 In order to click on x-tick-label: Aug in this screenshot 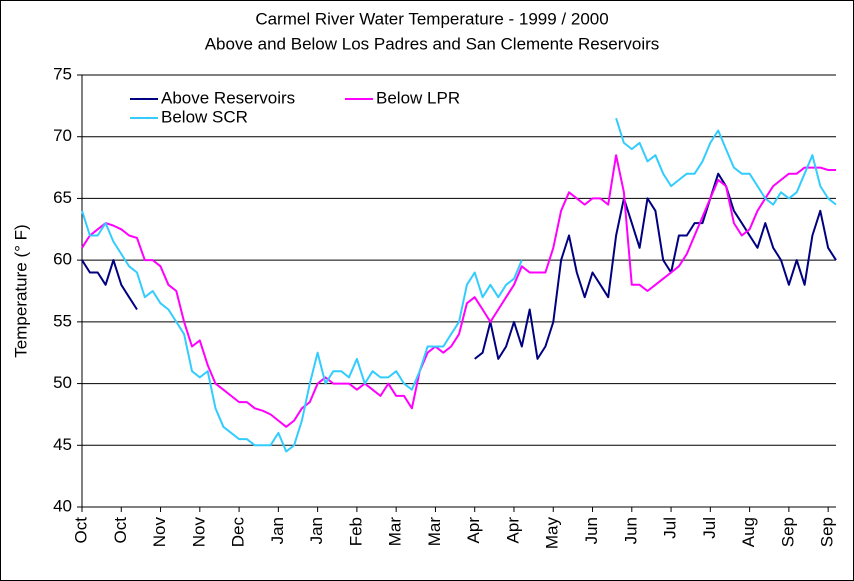, I will do `click(748, 532)`.